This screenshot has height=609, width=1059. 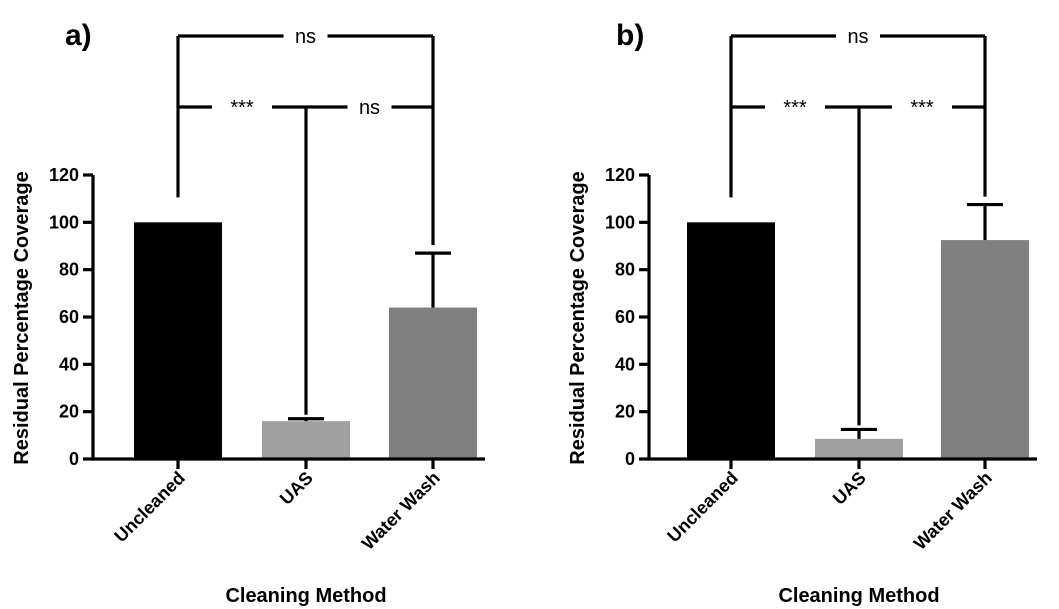 I want to click on panel-letter: b), so click(x=630, y=35).